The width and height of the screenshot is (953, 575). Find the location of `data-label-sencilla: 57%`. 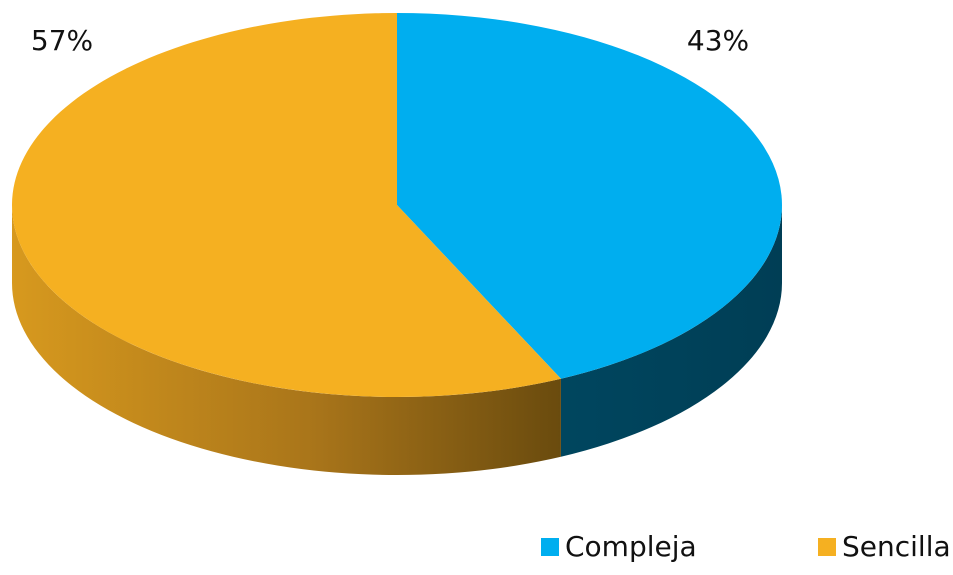

data-label-sencilla: 57% is located at coordinates (62, 40).